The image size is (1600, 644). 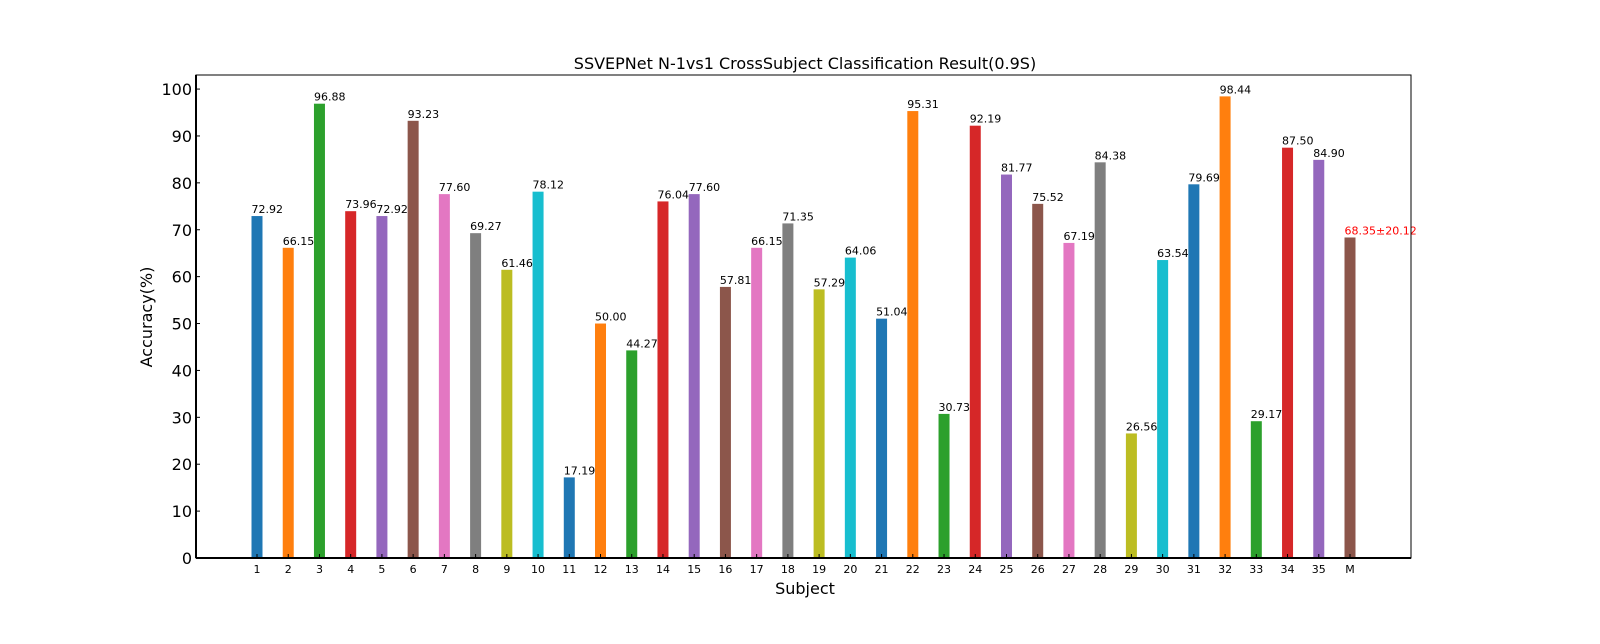 What do you see at coordinates (1194, 569) in the screenshot?
I see `x-tick-label-31: 31` at bounding box center [1194, 569].